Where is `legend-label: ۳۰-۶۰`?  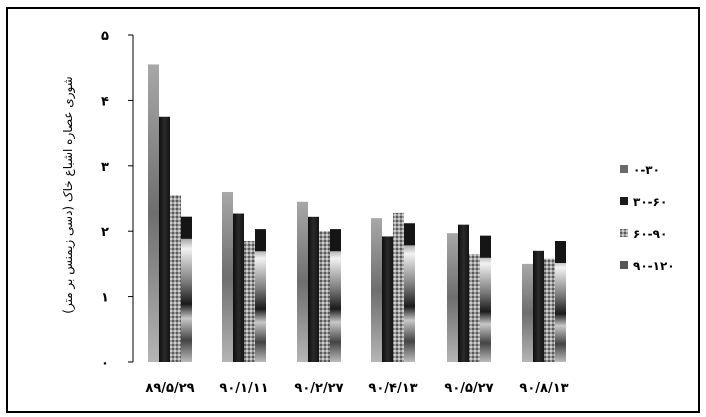 legend-label: ۳۰-۶۰ is located at coordinates (650, 202).